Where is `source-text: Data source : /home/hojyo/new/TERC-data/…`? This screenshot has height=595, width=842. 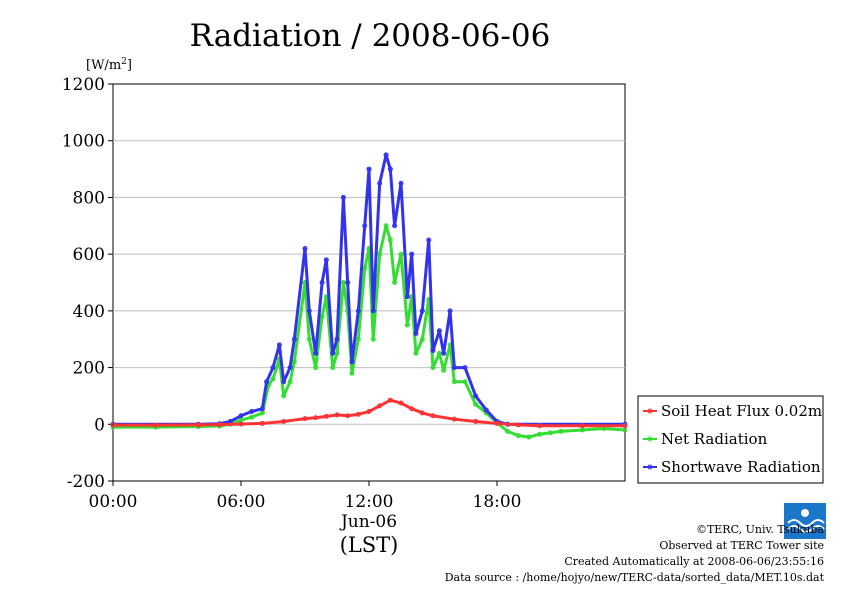
source-text: Data source : /home/hojyo/new/TERC-data/… is located at coordinates (634, 577).